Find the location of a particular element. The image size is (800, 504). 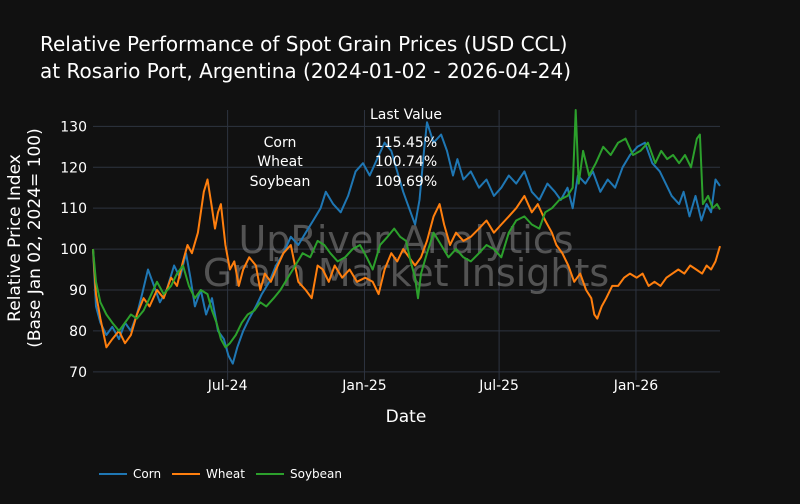

watermark: UpRiver Analytics Grain Market Insights is located at coordinates (406, 256).